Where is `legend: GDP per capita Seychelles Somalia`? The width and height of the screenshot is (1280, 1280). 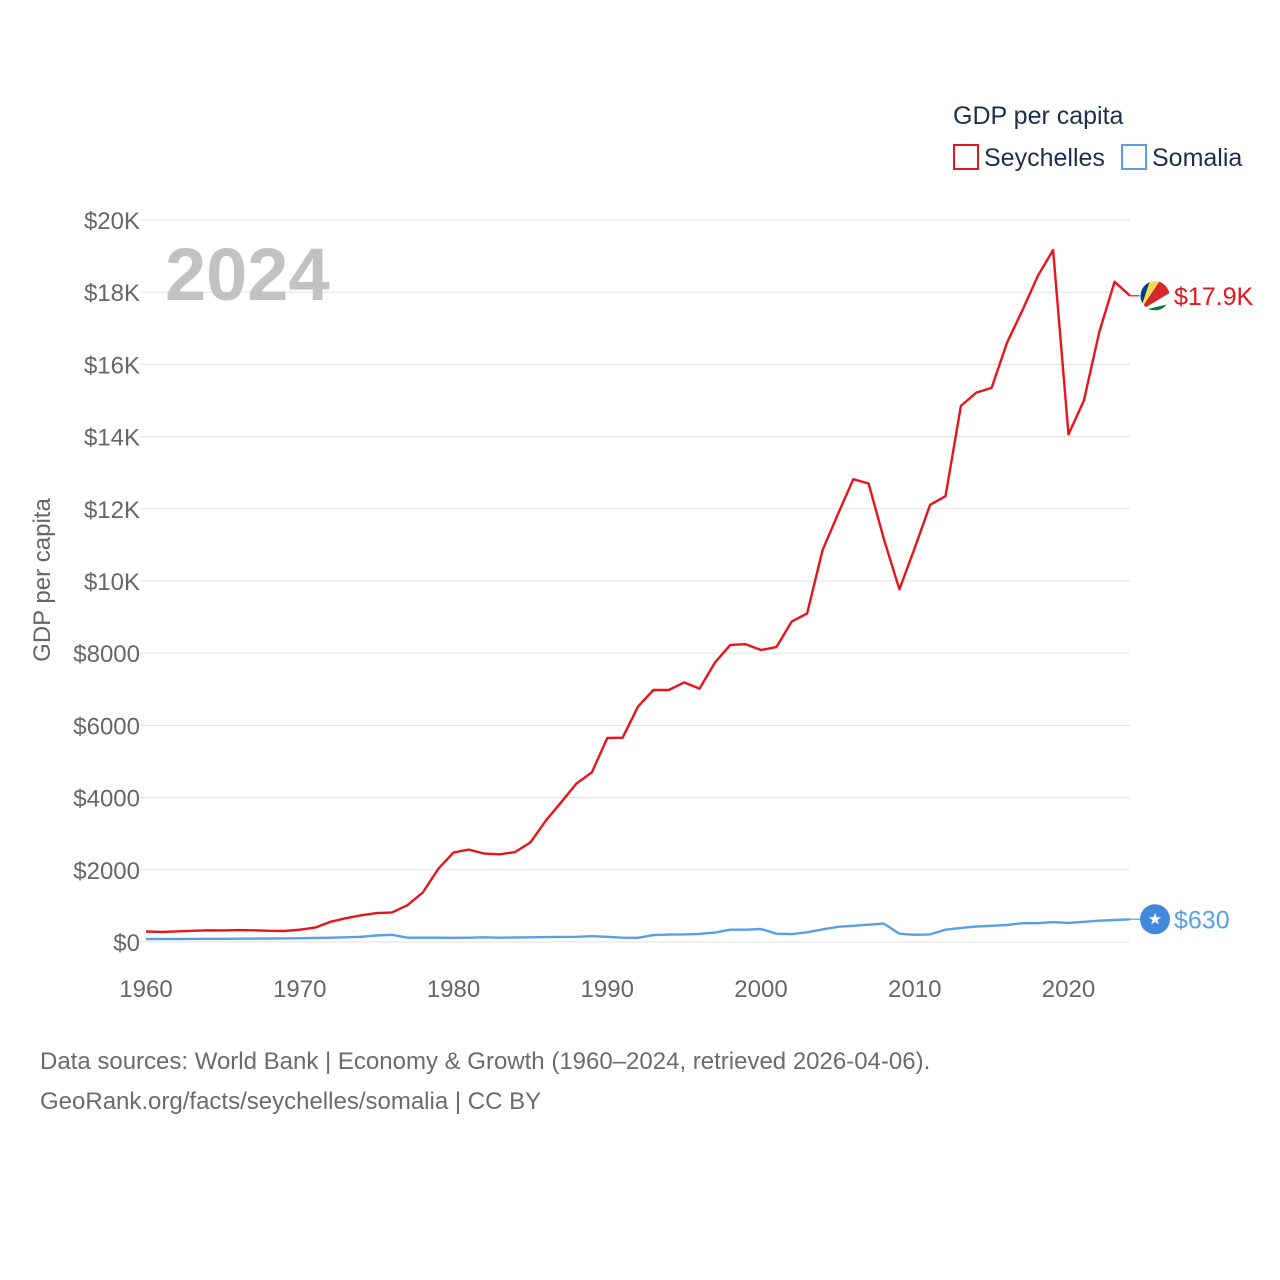 legend: GDP per capita Seychelles Somalia is located at coordinates (1097, 137).